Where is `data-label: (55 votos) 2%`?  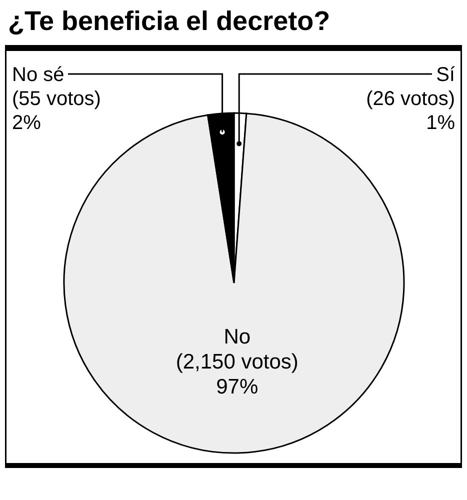
data-label: (55 votos) 2% is located at coordinates (56, 111).